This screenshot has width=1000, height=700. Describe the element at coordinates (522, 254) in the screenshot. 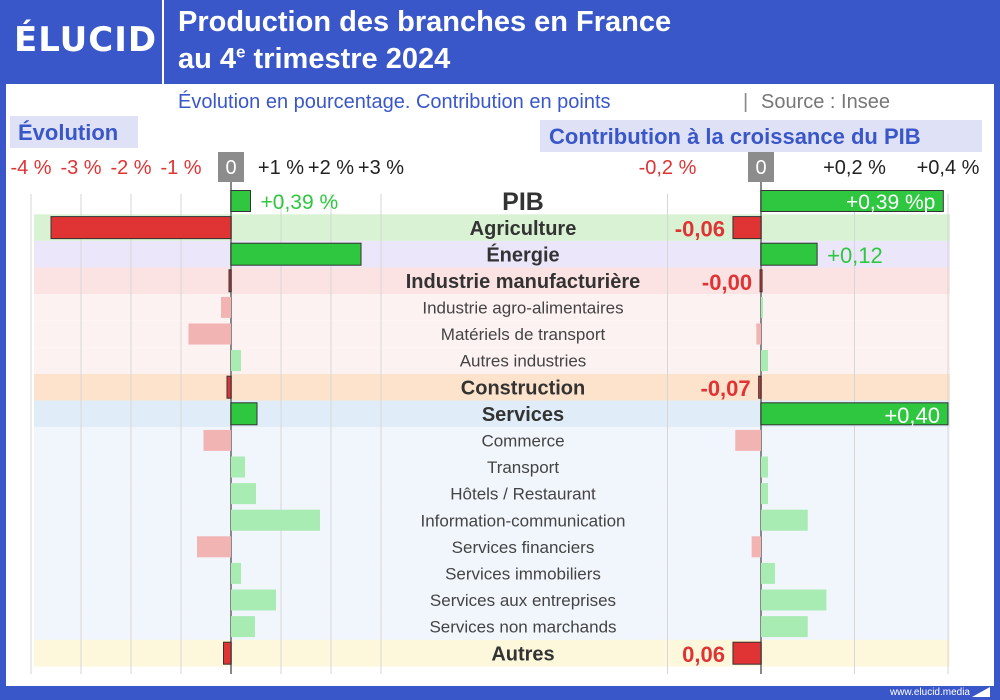

I see `category-label: Énergie` at that location.